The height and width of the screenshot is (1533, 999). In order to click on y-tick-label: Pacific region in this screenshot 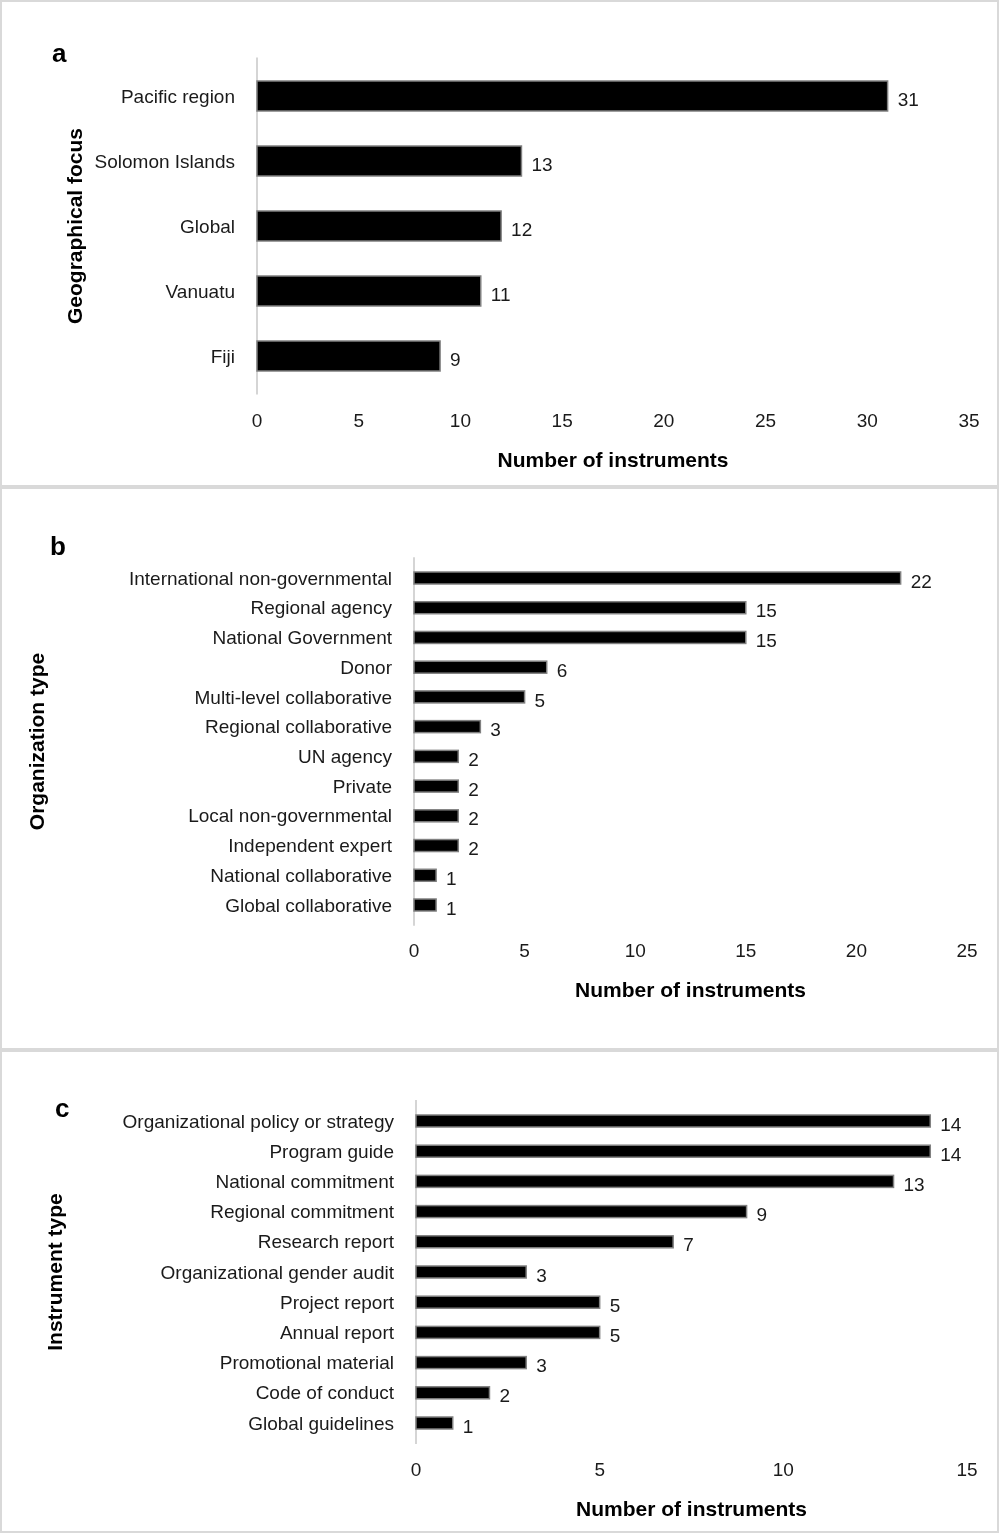, I will do `click(177, 96)`.